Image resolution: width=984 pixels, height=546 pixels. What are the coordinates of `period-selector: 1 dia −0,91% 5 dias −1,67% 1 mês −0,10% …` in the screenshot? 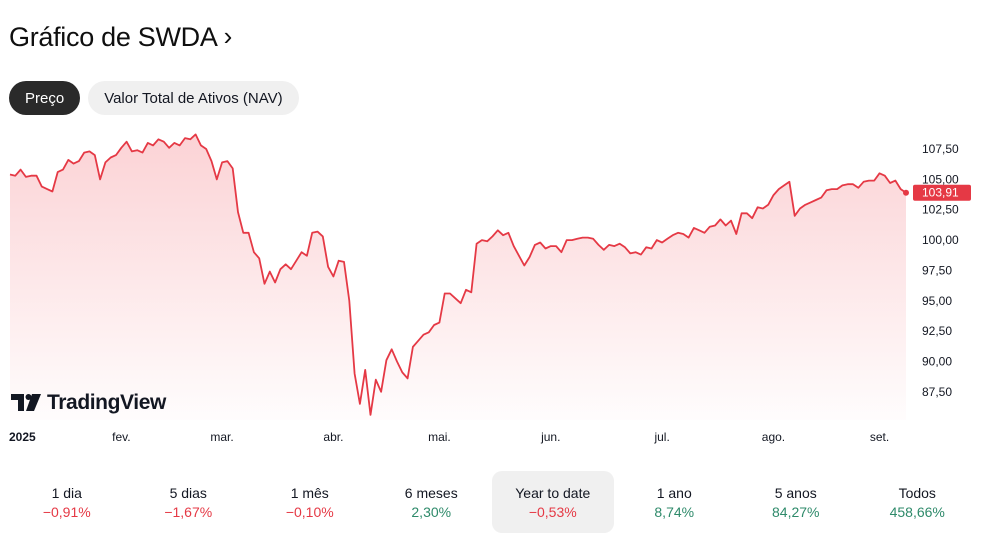 It's located at (492, 502).